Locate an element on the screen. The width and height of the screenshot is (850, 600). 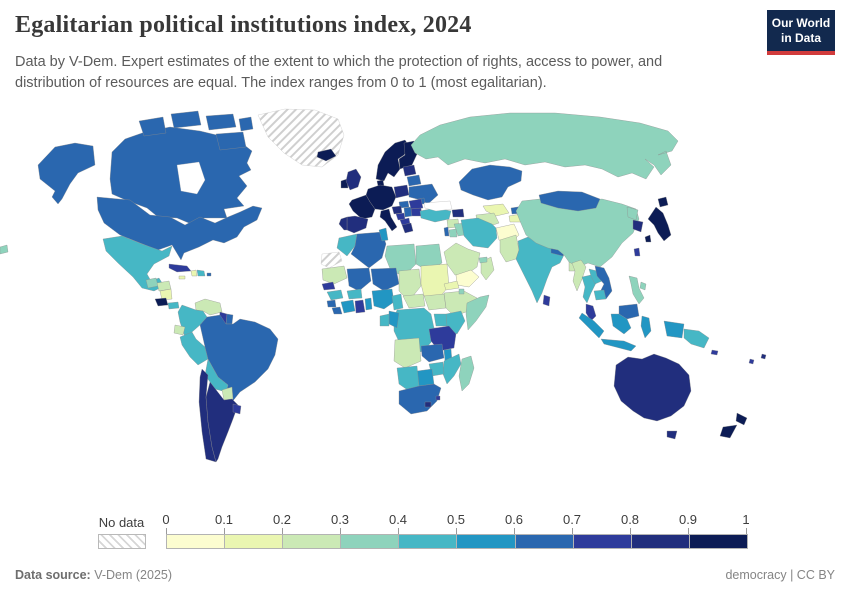
map-region-sierra-leone is located at coordinates (331, 303).